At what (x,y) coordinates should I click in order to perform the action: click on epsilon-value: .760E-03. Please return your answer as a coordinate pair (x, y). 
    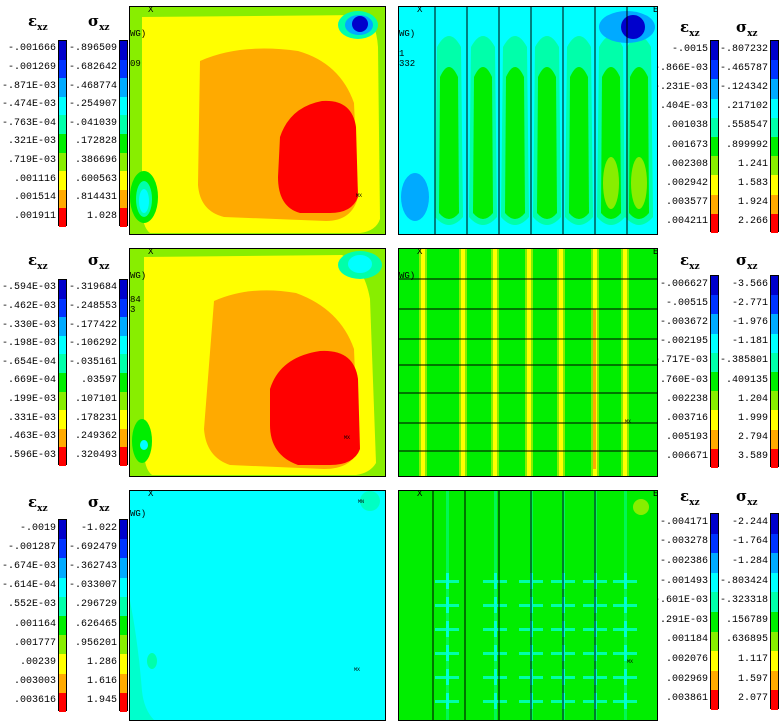
    Looking at the image, I should click on (683, 380).